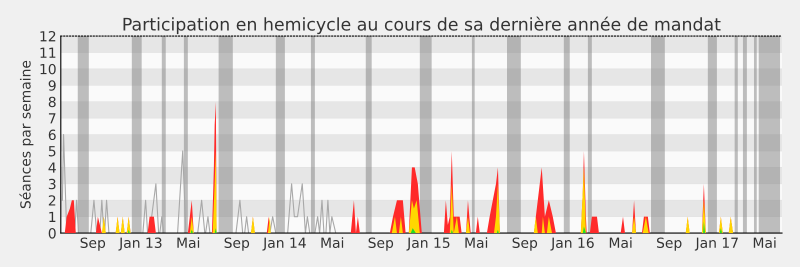 The image size is (800, 267). What do you see at coordinates (52, 200) in the screenshot?
I see `y-tick-label: 2` at bounding box center [52, 200].